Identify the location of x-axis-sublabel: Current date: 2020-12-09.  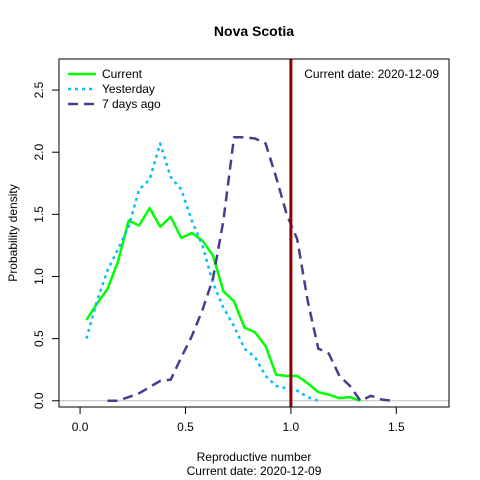
(254, 471).